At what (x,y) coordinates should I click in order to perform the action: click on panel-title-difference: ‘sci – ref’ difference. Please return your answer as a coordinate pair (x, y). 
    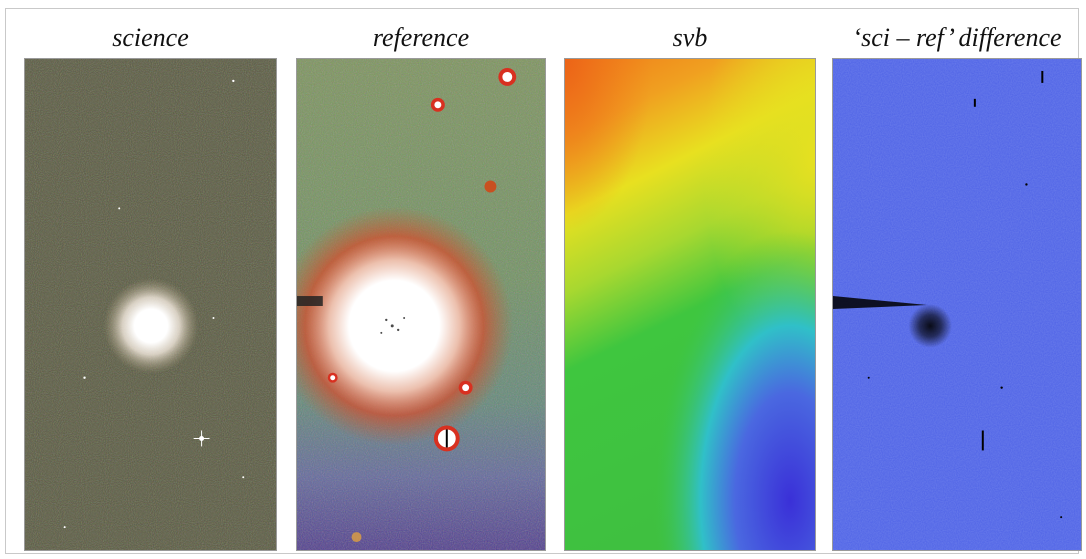
    Looking at the image, I should click on (957, 37).